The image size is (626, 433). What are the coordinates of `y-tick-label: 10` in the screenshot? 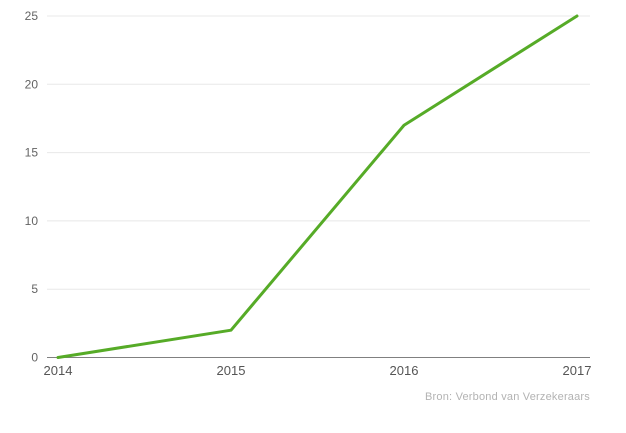 It's located at (32, 221).